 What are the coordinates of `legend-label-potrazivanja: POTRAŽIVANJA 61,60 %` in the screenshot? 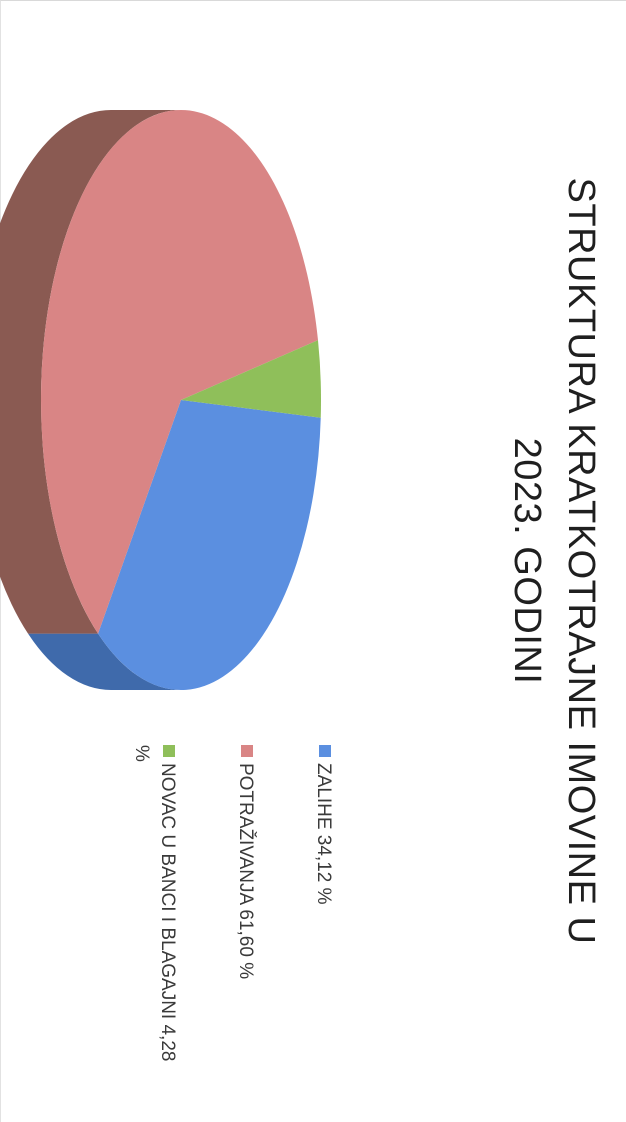 It's located at (245, 871).